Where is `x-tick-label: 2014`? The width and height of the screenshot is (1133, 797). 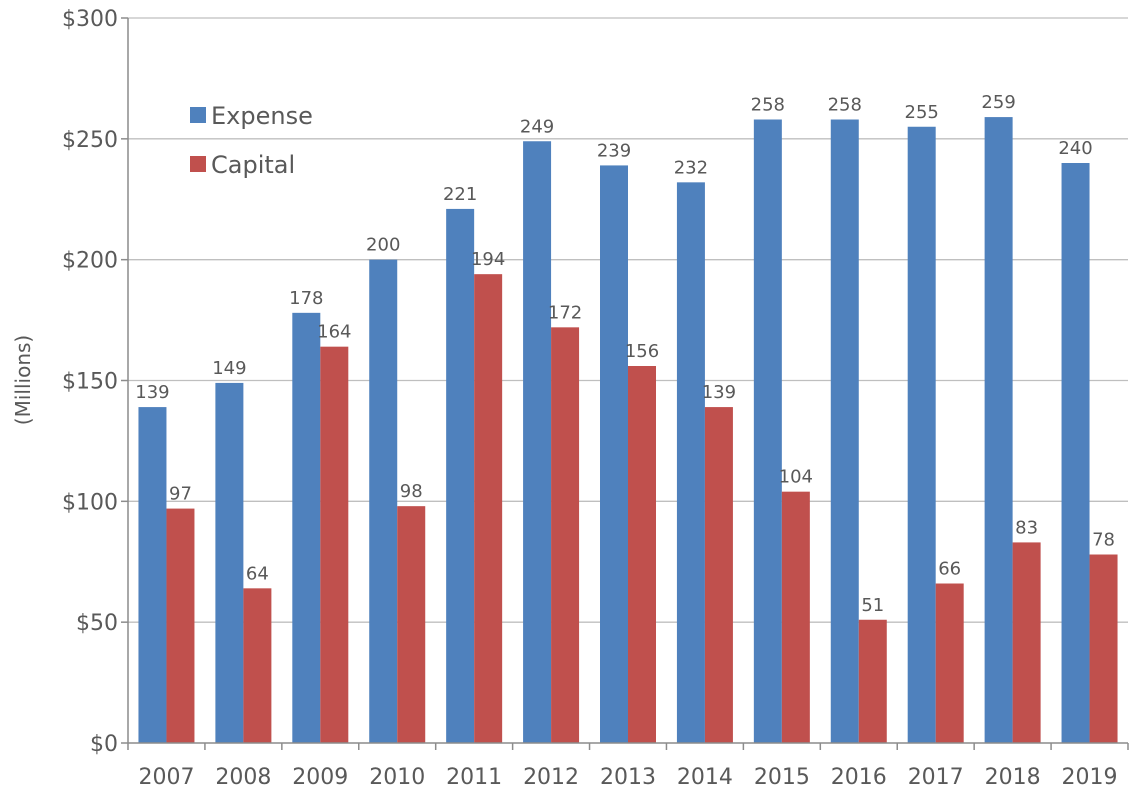 x-tick-label: 2014 is located at coordinates (705, 777).